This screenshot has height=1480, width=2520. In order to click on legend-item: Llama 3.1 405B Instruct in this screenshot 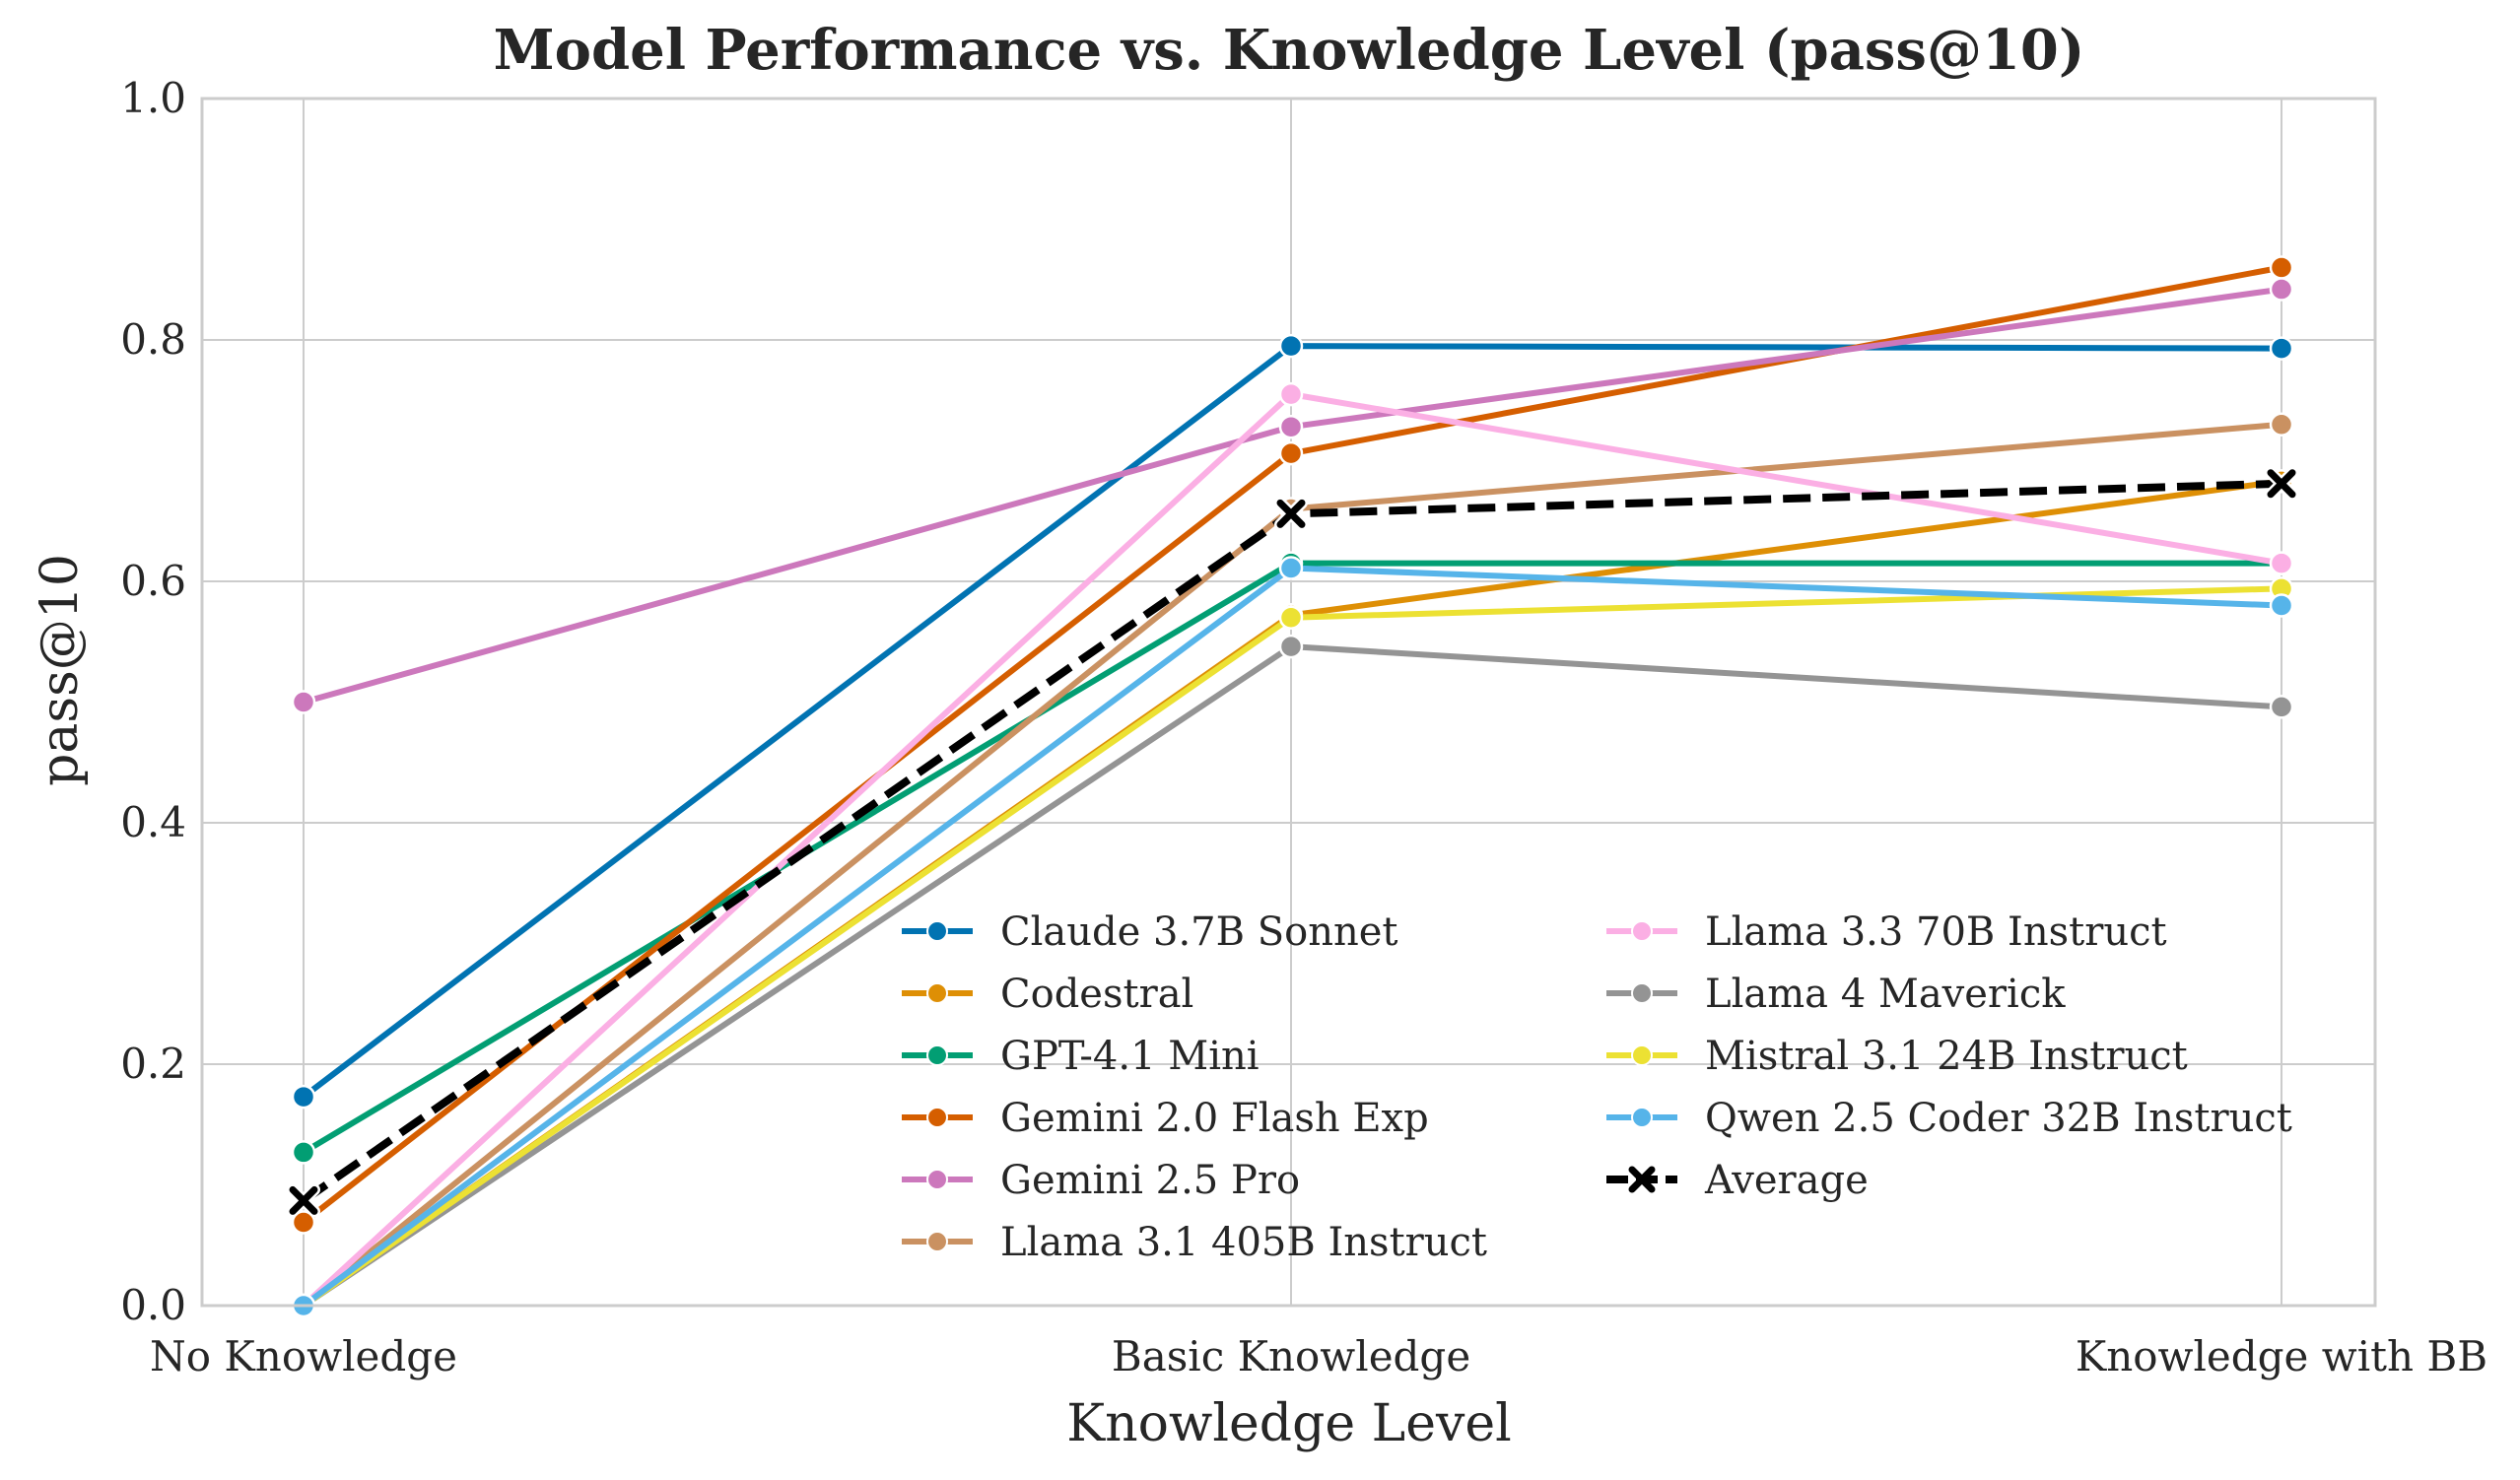, I will do `click(1194, 1242)`.